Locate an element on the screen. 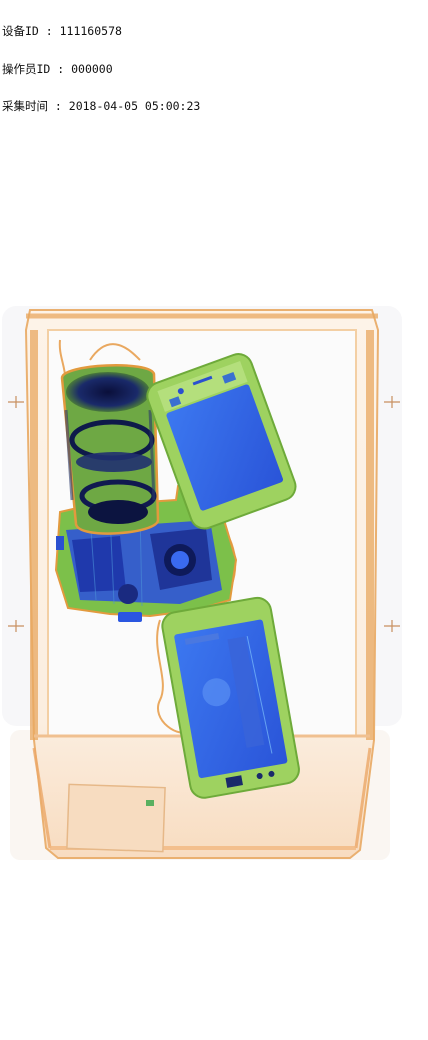 The image size is (428, 1040). device-id-line: 设备ID : 111160578 is located at coordinates (62, 31).